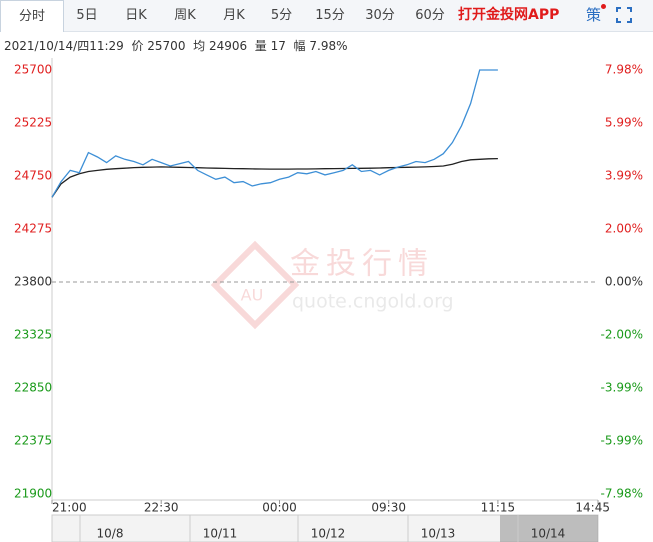 The image size is (653, 542). Describe the element at coordinates (332, 285) in the screenshot. I see `watermark: AU 金投行情 quote.cngold.org` at that location.